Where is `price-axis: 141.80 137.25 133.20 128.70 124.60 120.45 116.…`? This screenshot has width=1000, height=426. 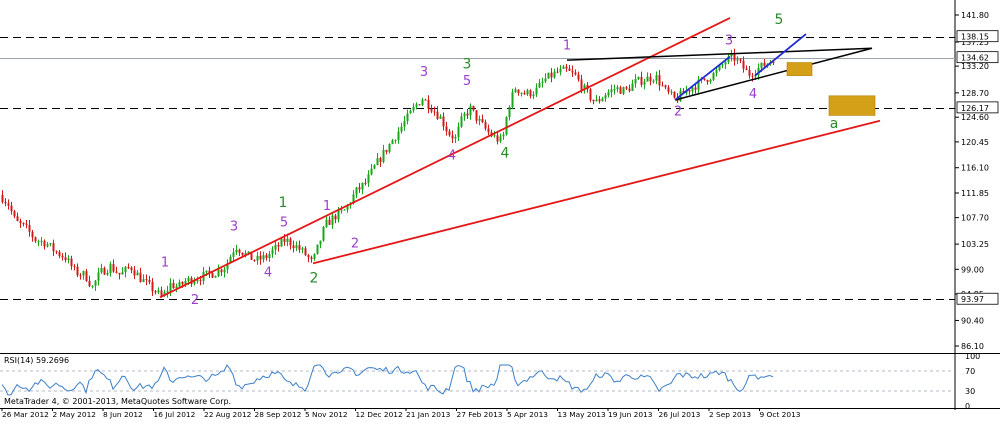 price-axis: 141.80 137.25 133.20 128.70 124.60 120.45 116.… is located at coordinates (977, 181).